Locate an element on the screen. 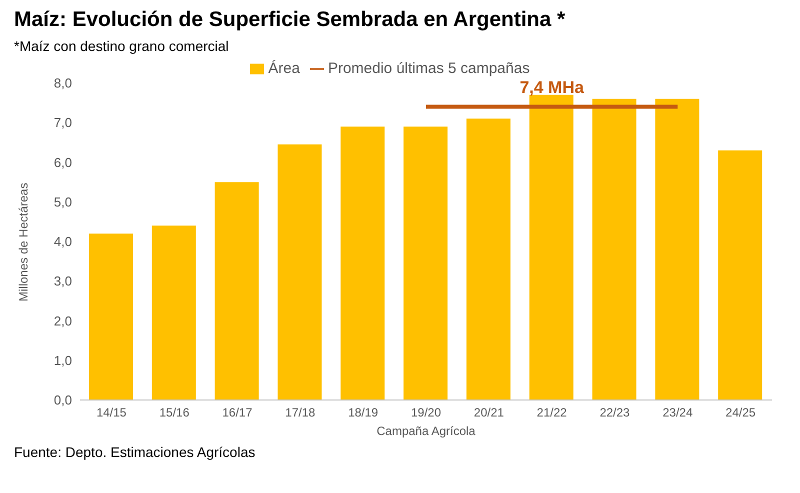  x-tick-label: 18/19 is located at coordinates (363, 413).